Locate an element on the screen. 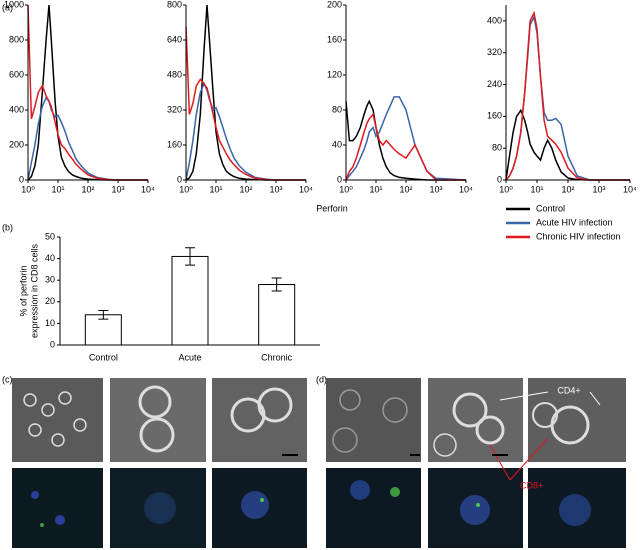 Image resolution: width=641 pixels, height=550 pixels. y-tick-label: 50 is located at coordinates (50, 236).